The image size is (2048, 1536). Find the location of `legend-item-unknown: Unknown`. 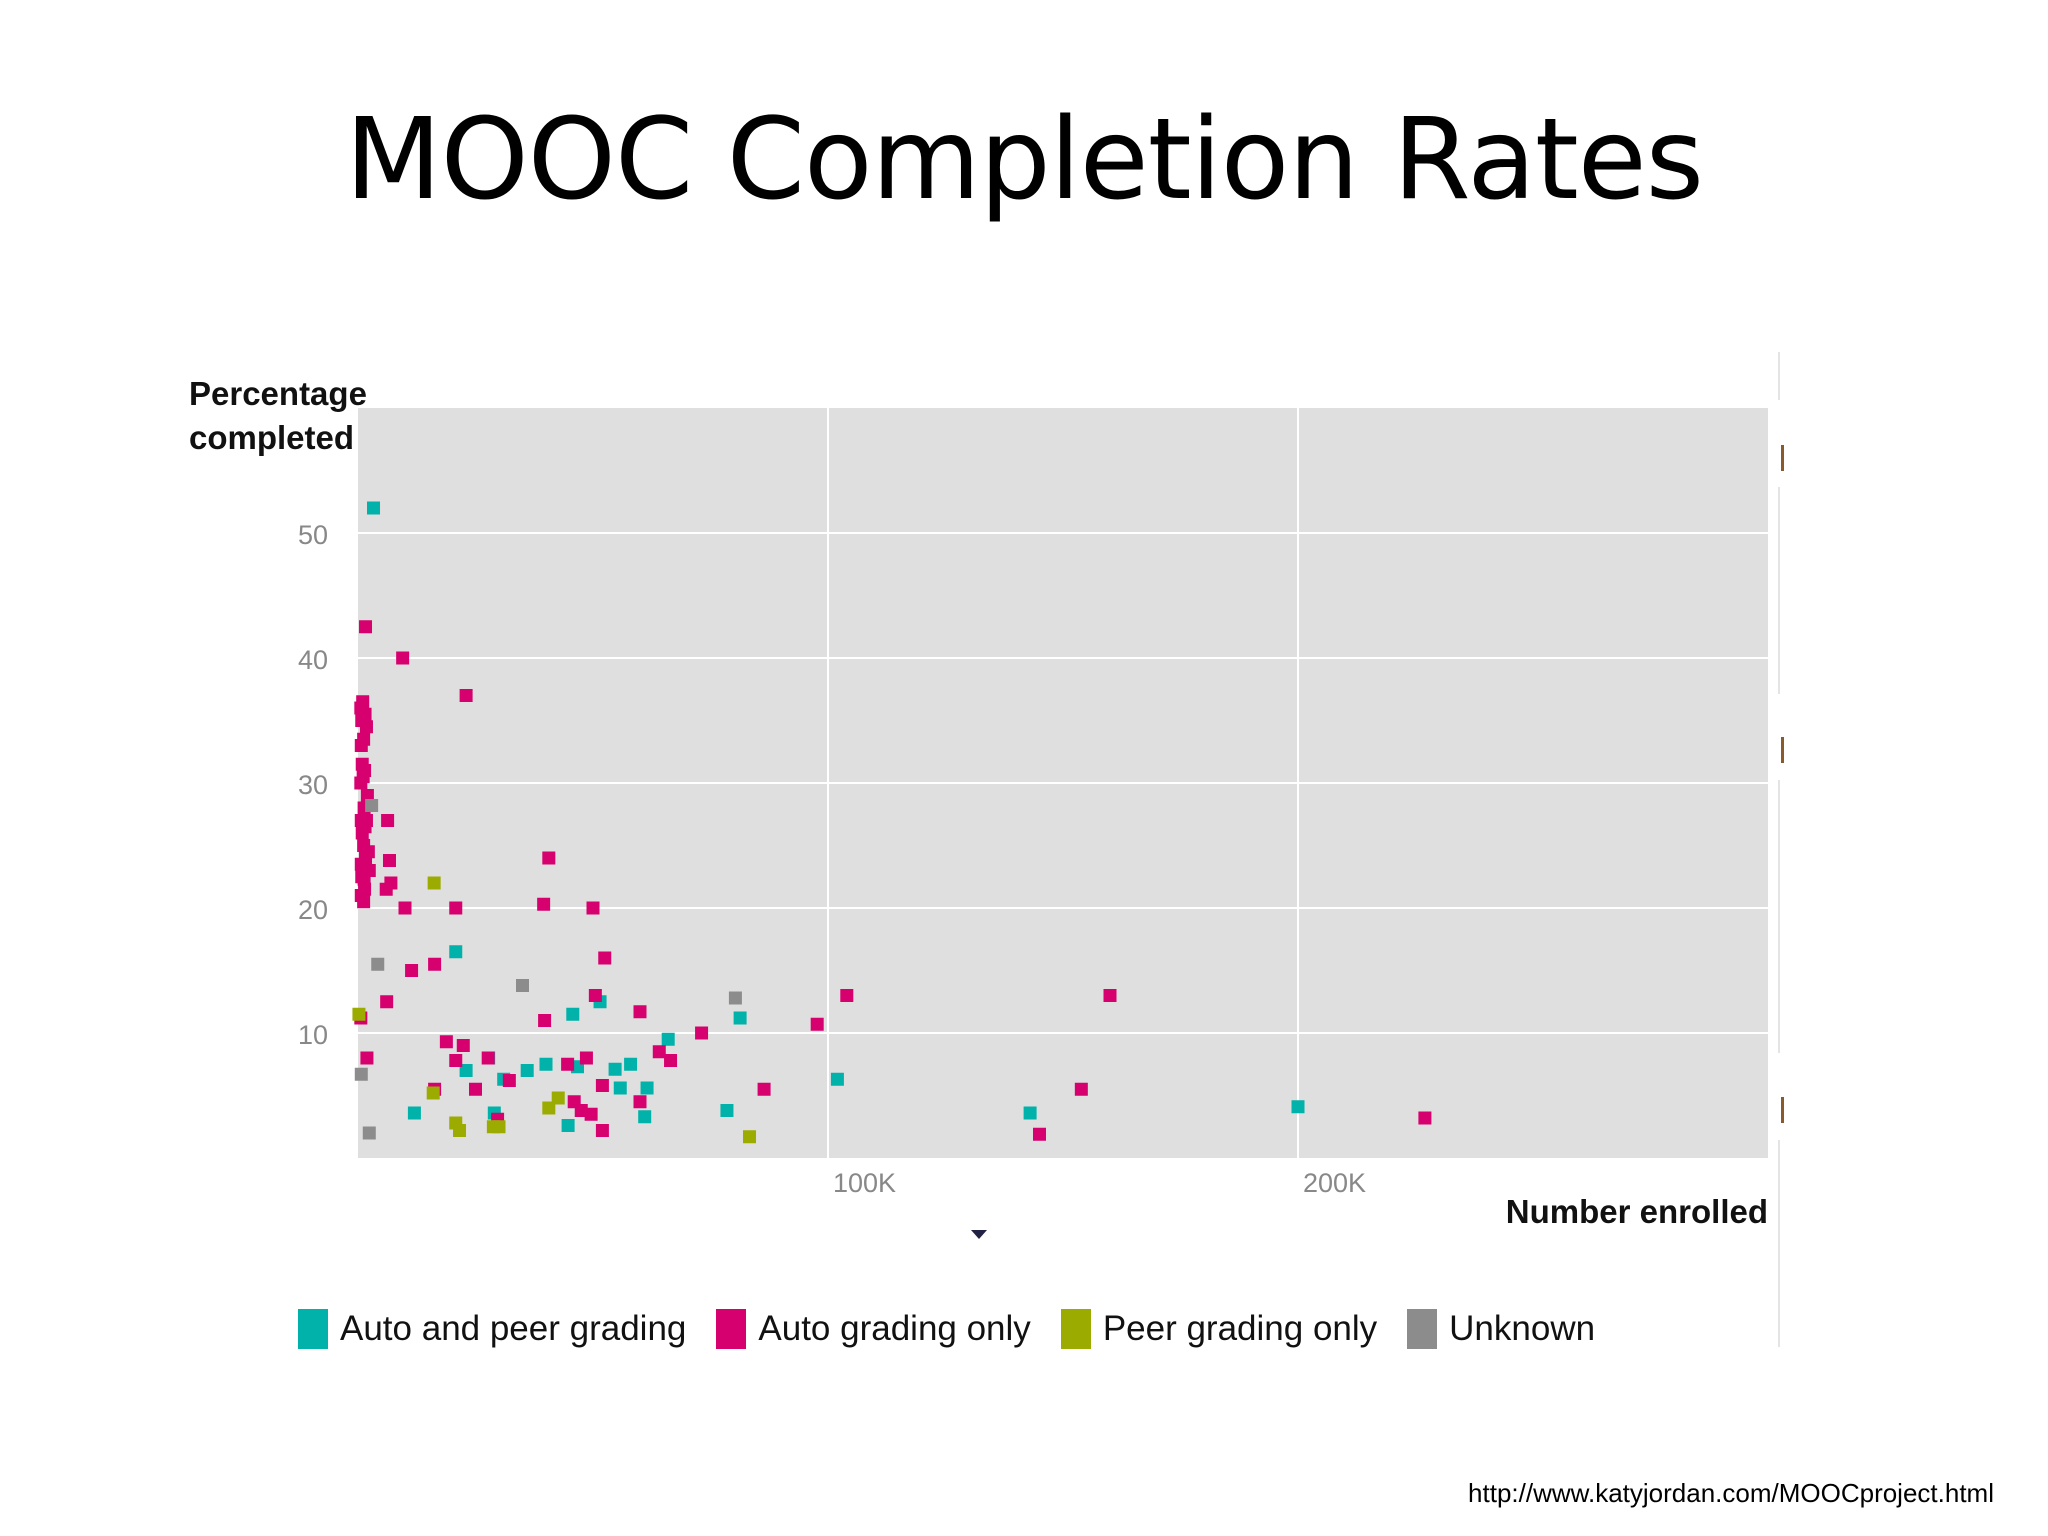

legend-item-unknown: Unknown is located at coordinates (1501, 1329).